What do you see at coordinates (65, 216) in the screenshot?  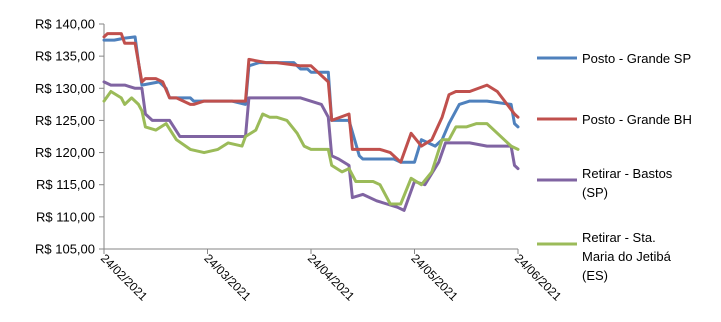 I see `y-tick-label: R$ 110,00` at bounding box center [65, 216].